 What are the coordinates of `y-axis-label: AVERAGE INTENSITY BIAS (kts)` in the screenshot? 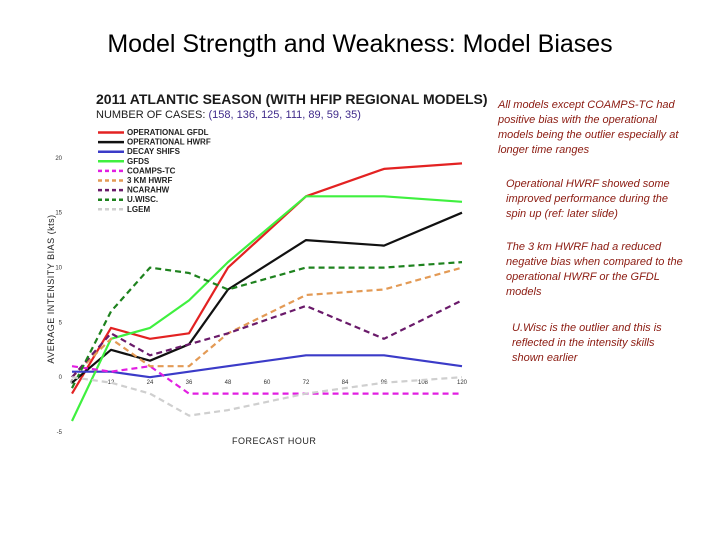 It's located at (51, 288).